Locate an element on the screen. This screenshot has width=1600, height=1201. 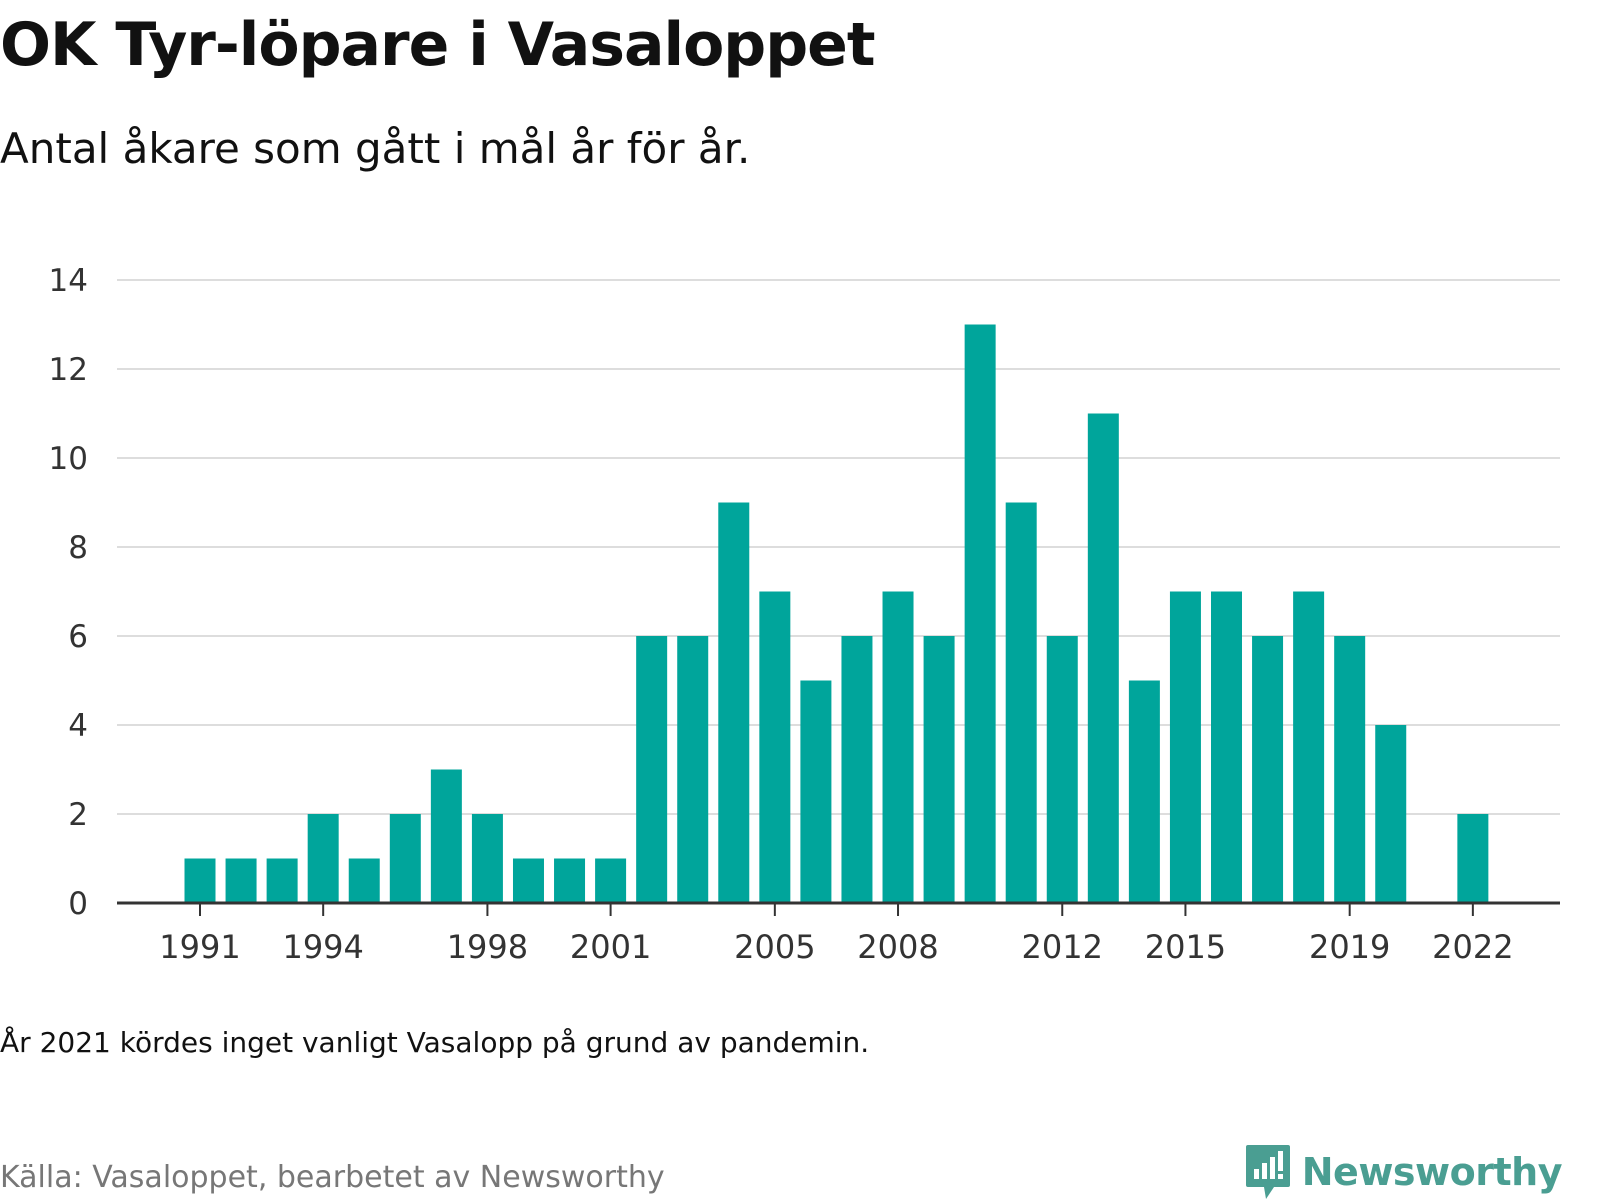
bar-2003 is located at coordinates (693, 769).